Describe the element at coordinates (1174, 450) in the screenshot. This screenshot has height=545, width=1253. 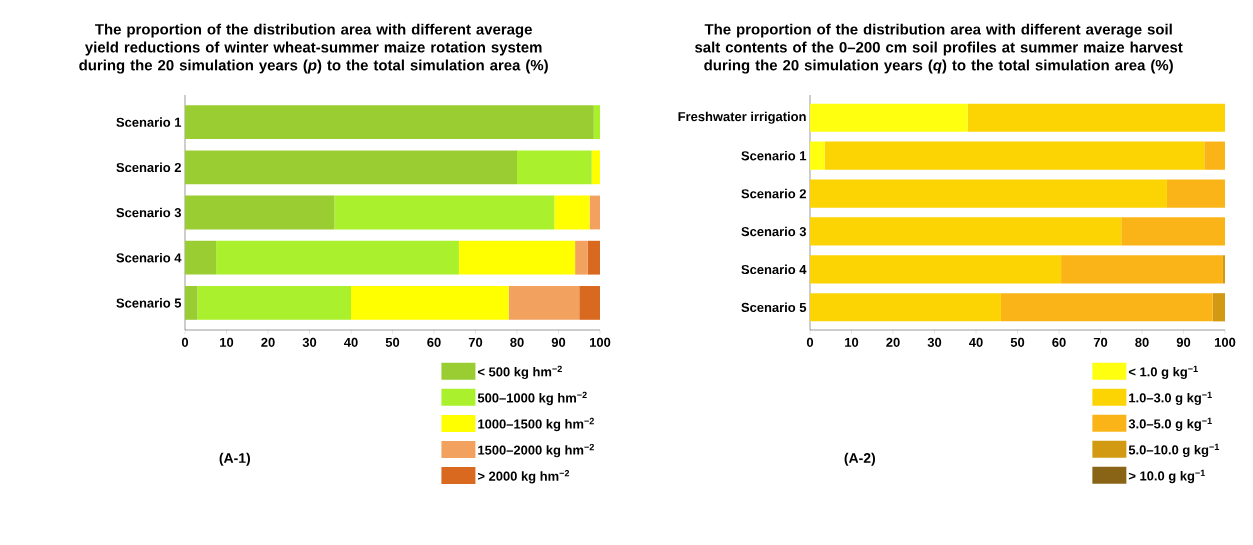
I see `legend-label: 5.0–10.0 g kg$^{−1}$` at that location.